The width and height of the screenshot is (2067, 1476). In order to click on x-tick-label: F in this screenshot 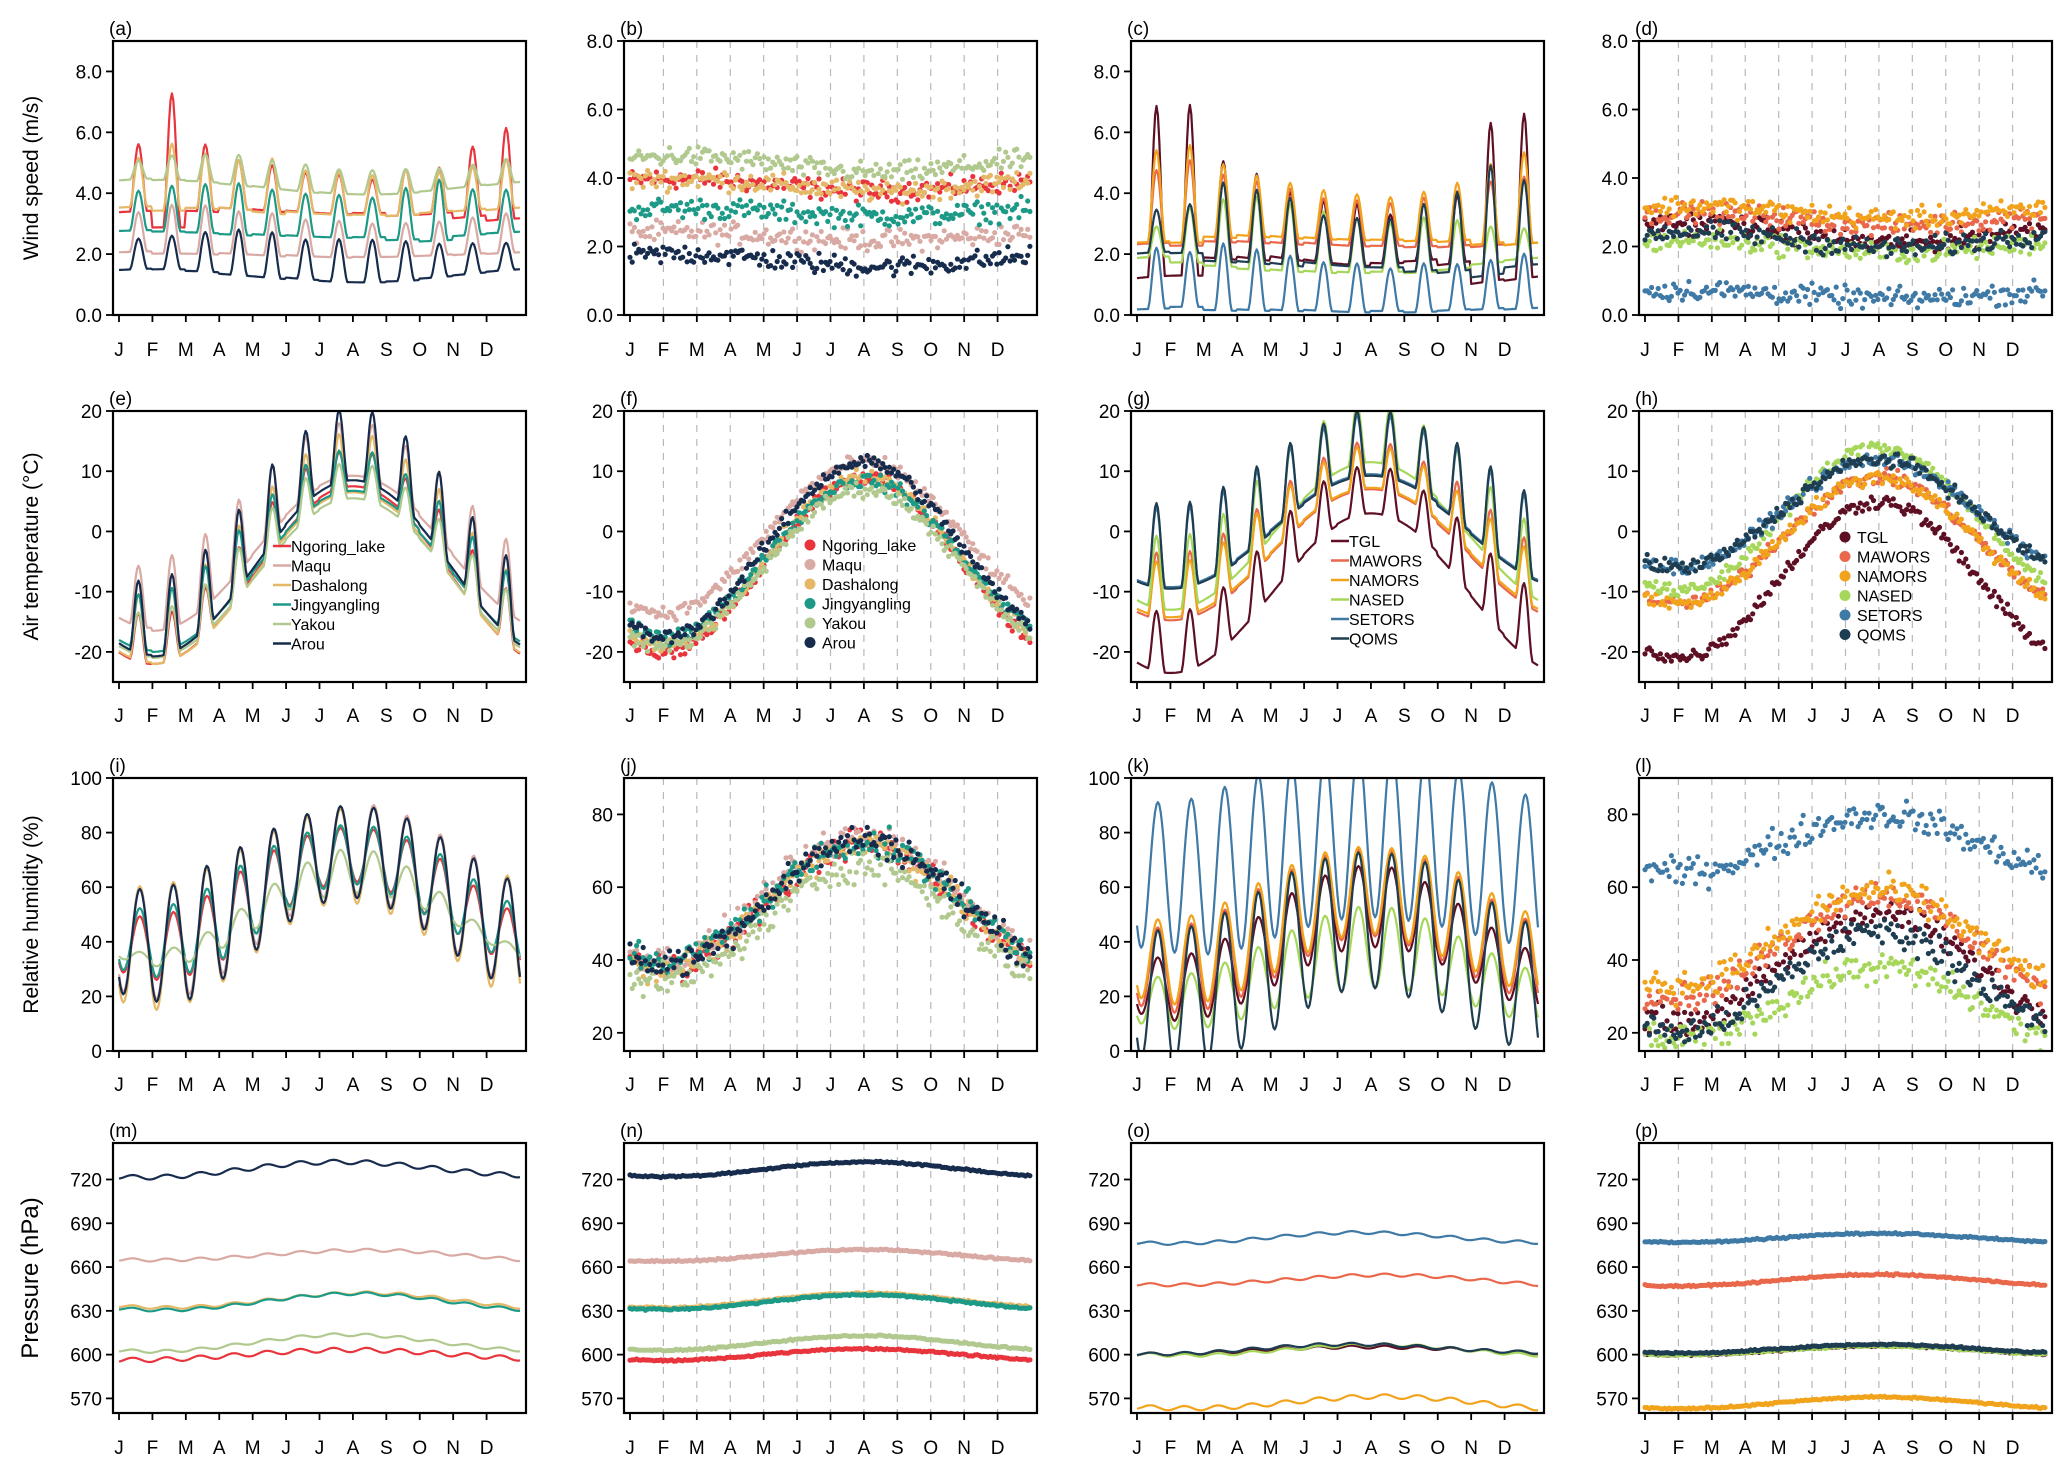, I will do `click(664, 716)`.